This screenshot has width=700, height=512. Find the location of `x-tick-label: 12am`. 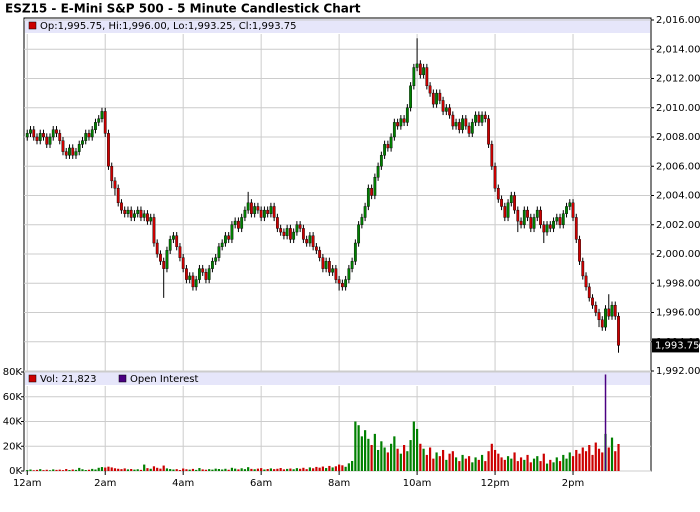

x-tick-label: 12am is located at coordinates (27, 483).